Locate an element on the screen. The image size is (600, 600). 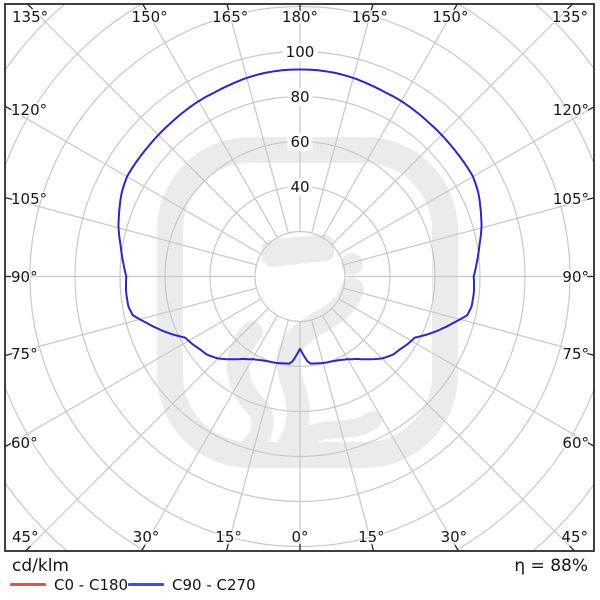
legend-label-c90-c270: C90 - C270 is located at coordinates (214, 585).